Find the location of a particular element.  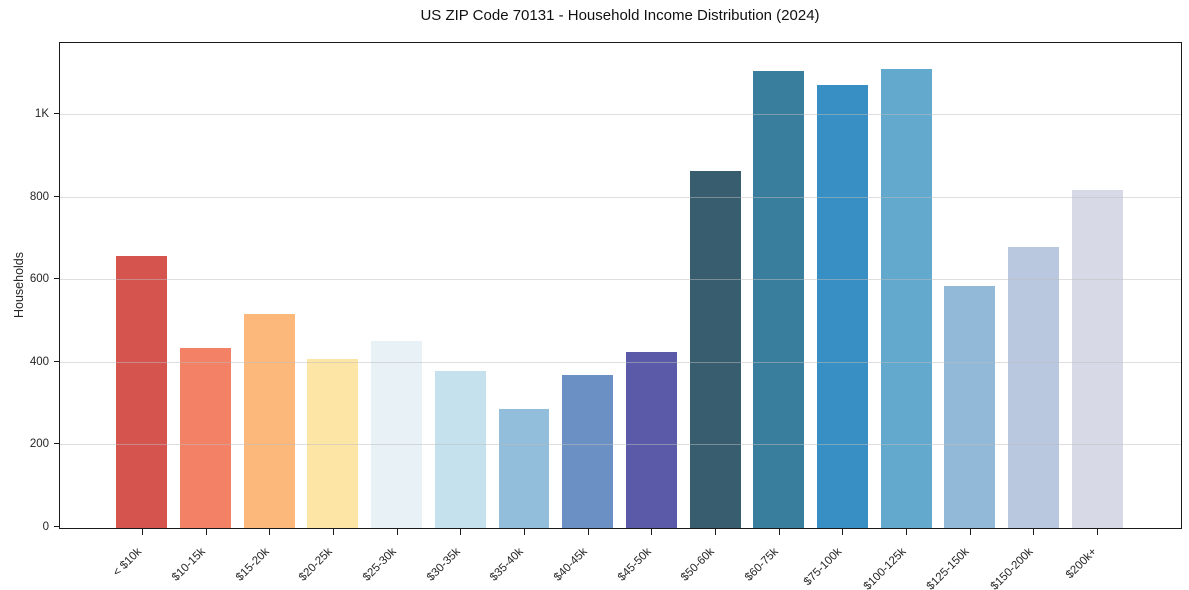

bar-slot: $35-40k is located at coordinates (522, 313).